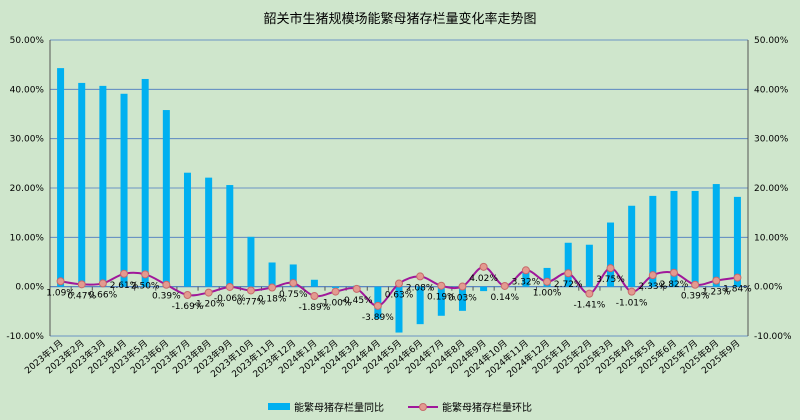 This screenshot has height=420, width=800. Describe the element at coordinates (632, 304) in the screenshot. I see `data-label: -1.01%` at that location.